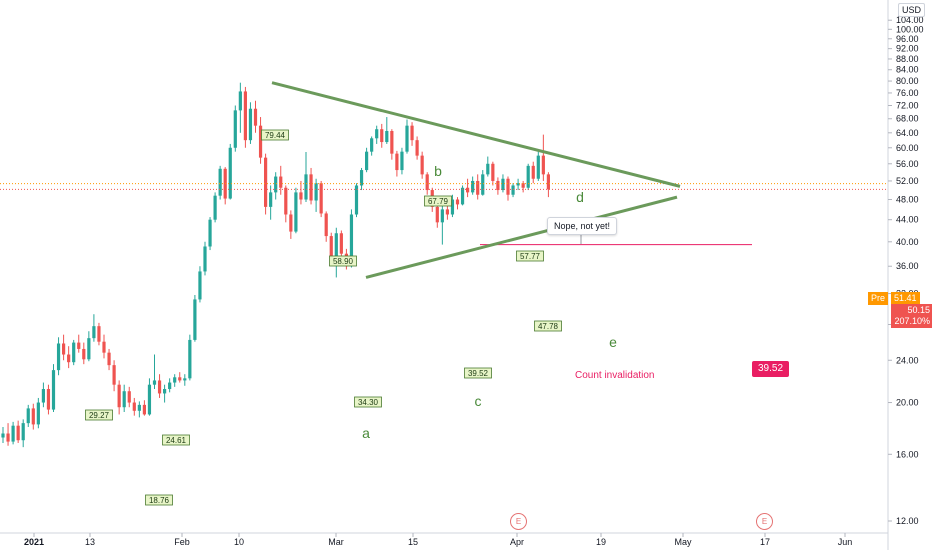 The width and height of the screenshot is (932, 550). Describe the element at coordinates (907, 521) in the screenshot. I see `y-tick-label: 12.00` at that location.